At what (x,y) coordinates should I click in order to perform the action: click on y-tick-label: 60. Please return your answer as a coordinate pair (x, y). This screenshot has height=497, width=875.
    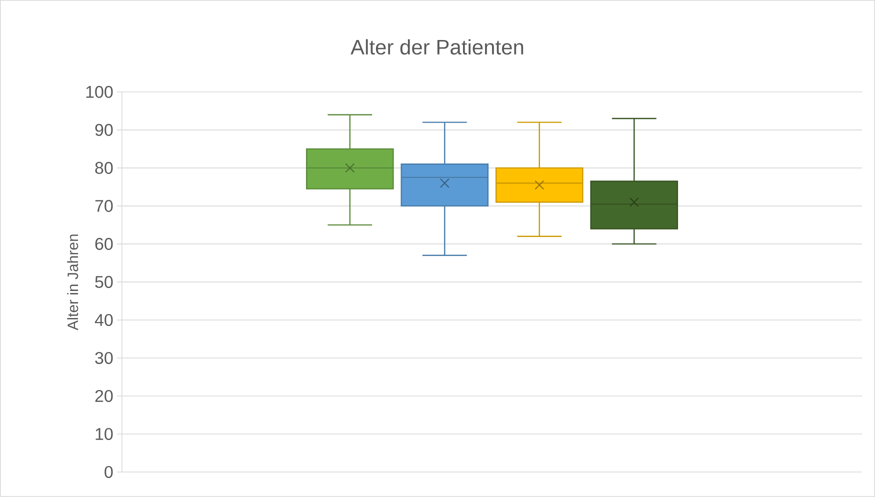
    Looking at the image, I should click on (104, 244).